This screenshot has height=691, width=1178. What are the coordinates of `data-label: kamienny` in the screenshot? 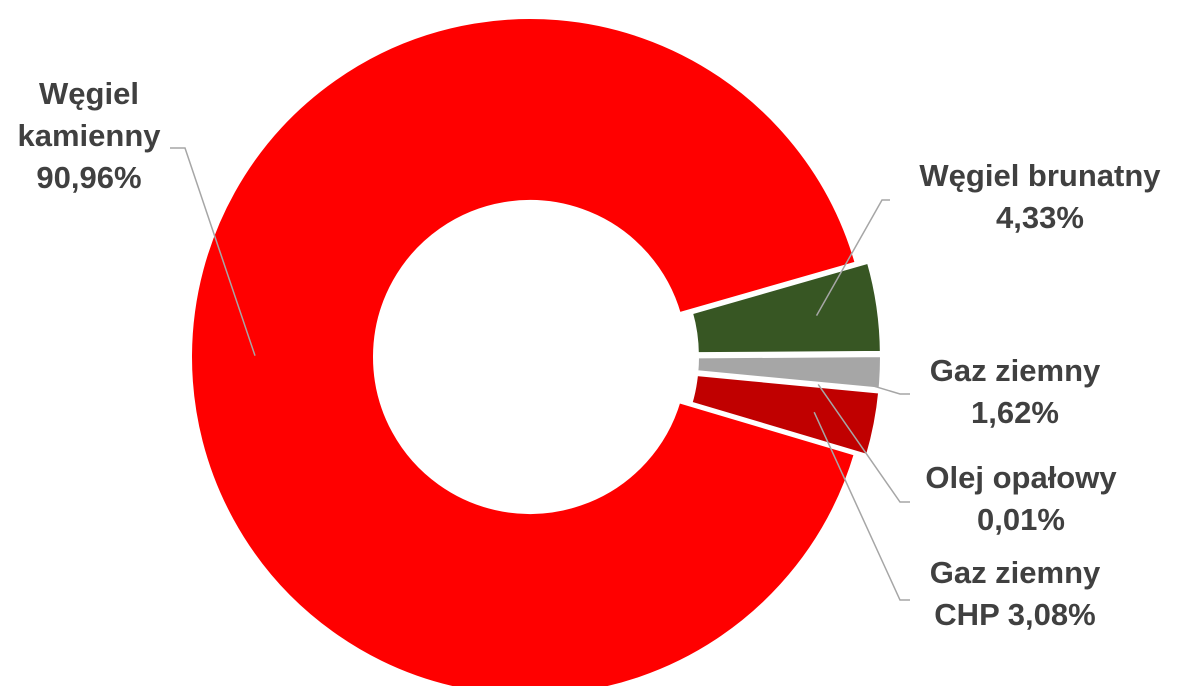 It's located at (89, 135).